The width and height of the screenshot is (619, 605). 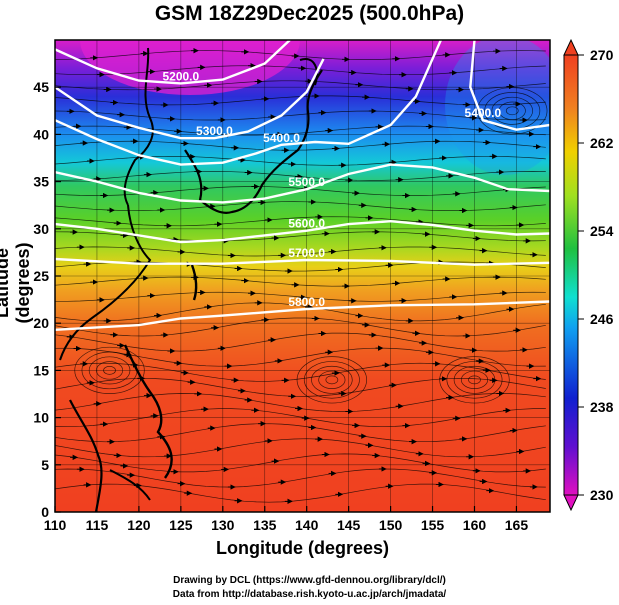 I want to click on colorbar: 230 238 246 254 262 270, so click(x=588, y=275).